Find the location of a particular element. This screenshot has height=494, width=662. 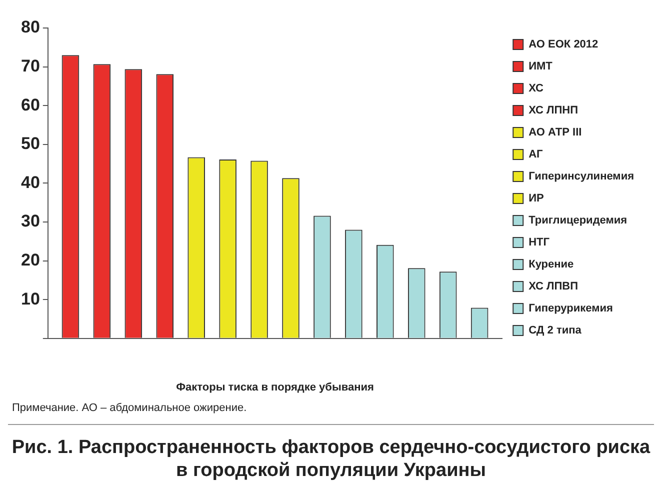

legend-label: Гиперурикемия is located at coordinates (570, 308).